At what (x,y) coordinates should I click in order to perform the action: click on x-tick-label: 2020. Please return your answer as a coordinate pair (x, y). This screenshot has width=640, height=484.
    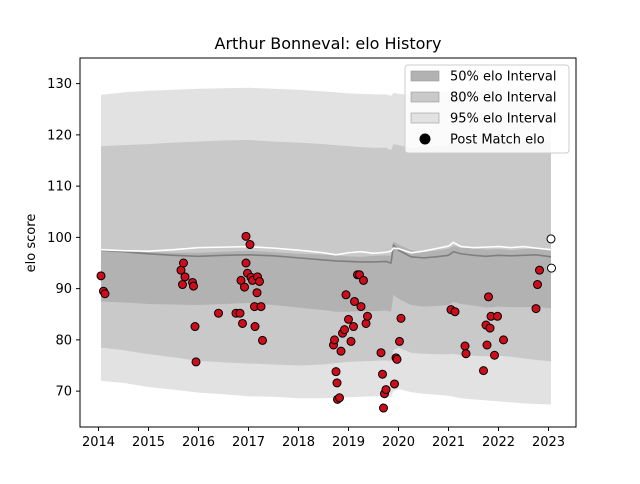
    Looking at the image, I should click on (398, 442).